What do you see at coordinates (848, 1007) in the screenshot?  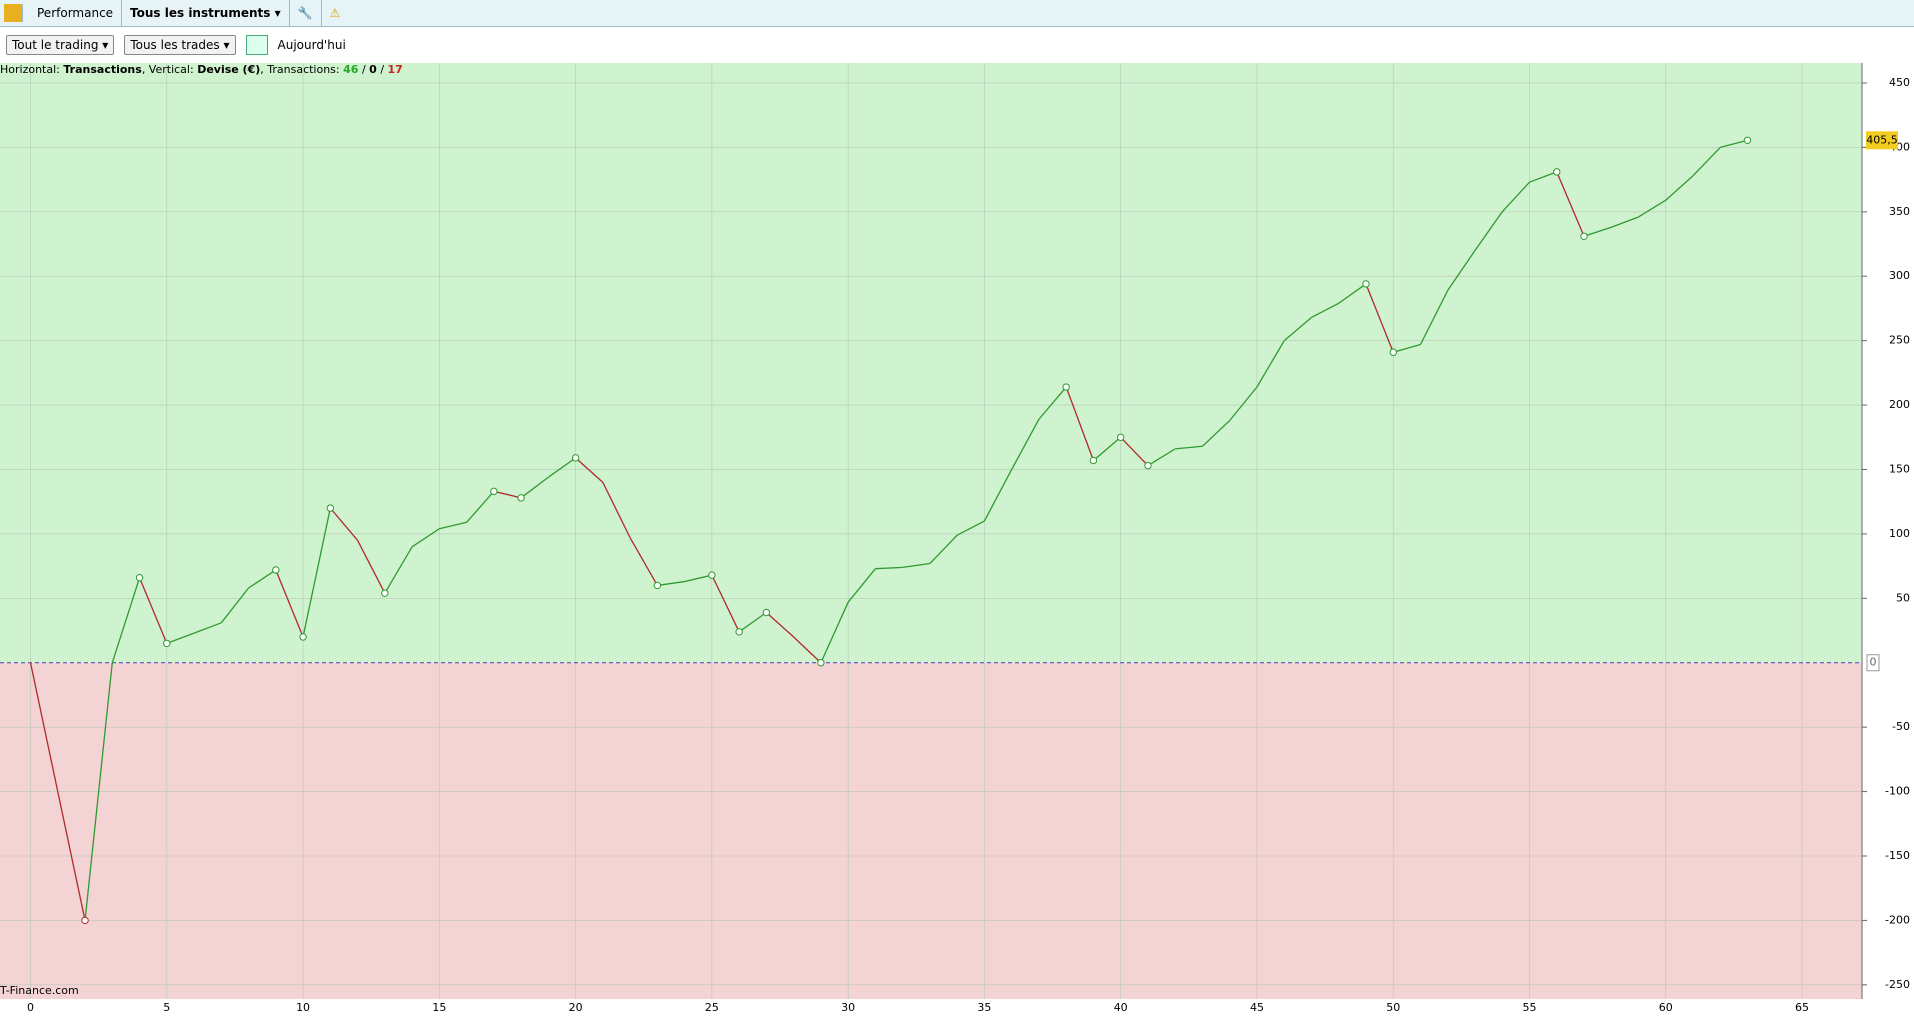 I see `x-tick-label: 30` at bounding box center [848, 1007].